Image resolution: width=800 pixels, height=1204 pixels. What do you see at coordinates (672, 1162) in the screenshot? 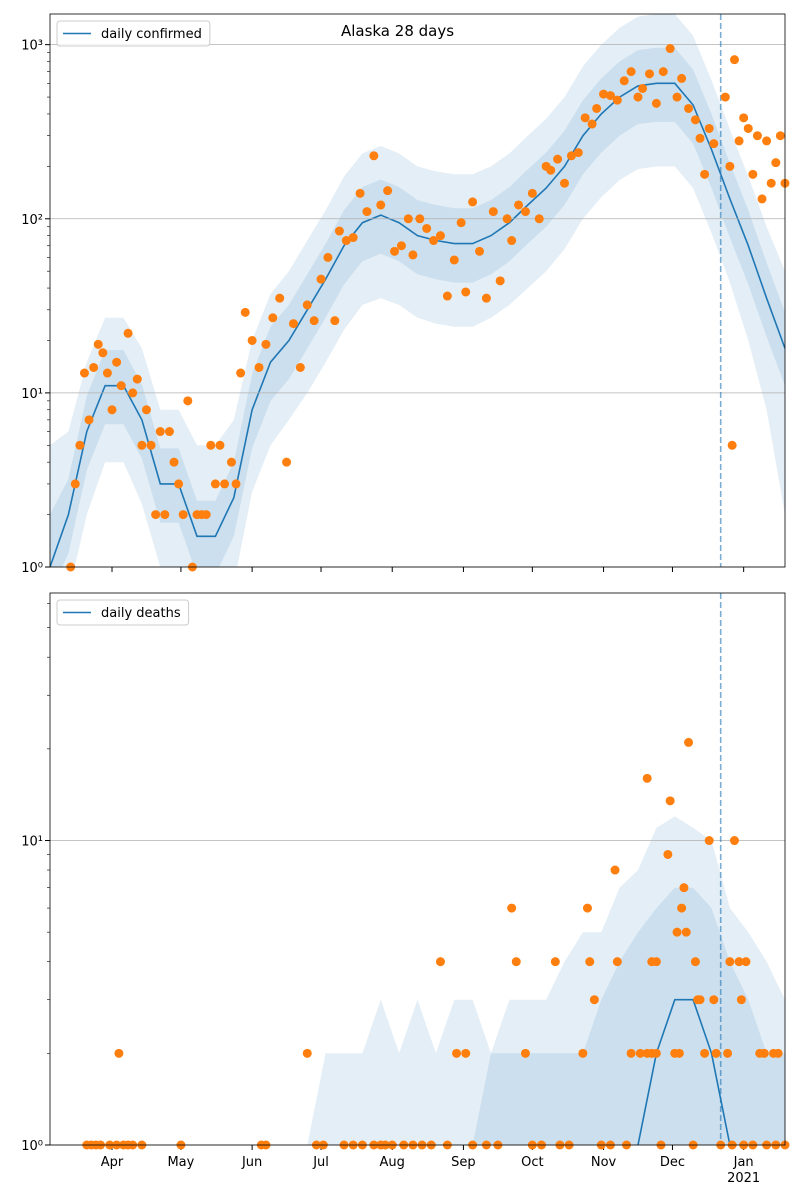
I see `x-tick-label: Dec` at bounding box center [672, 1162].